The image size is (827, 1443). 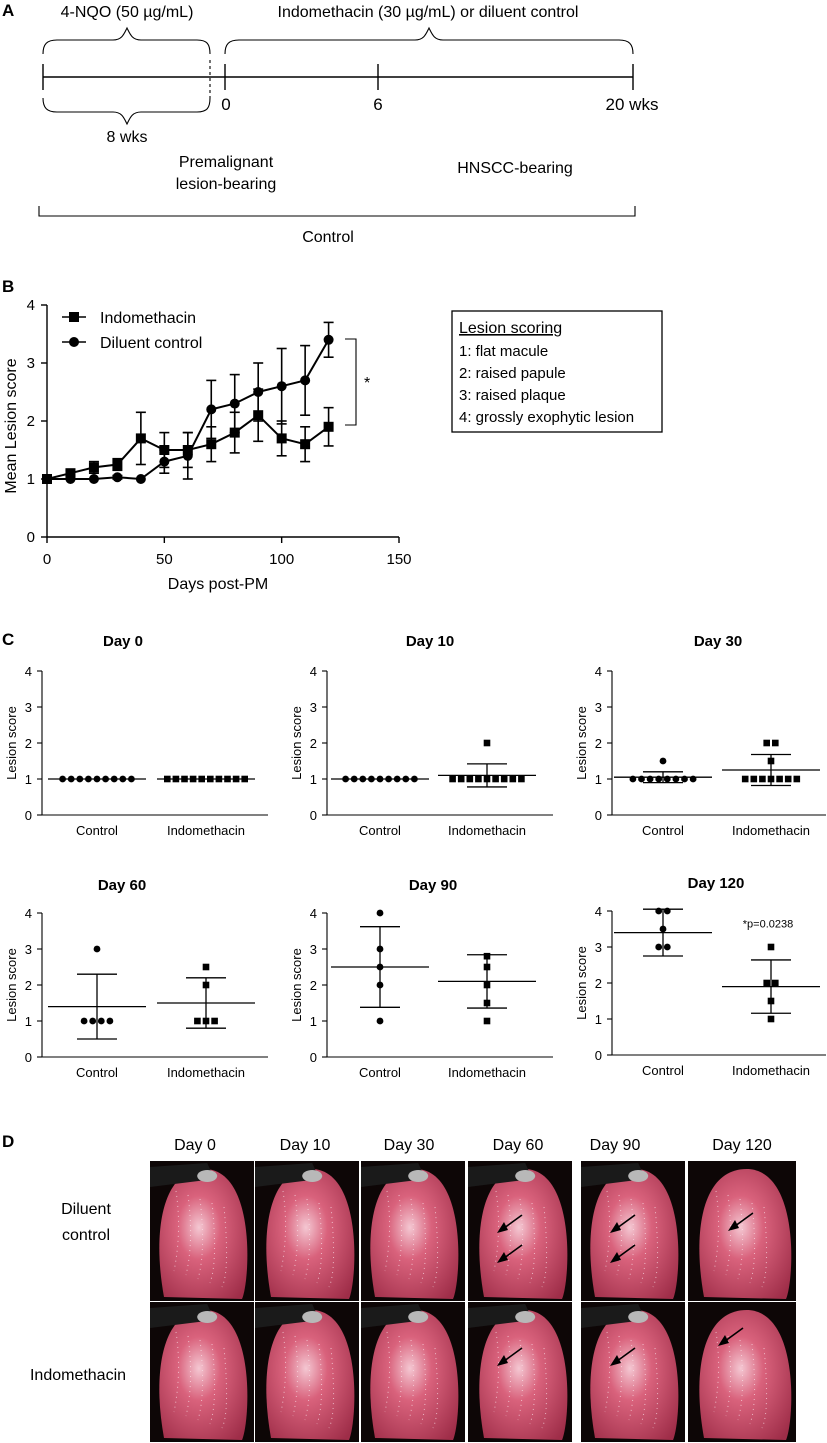 I want to click on panel-d-letter: D, so click(x=8, y=1141).